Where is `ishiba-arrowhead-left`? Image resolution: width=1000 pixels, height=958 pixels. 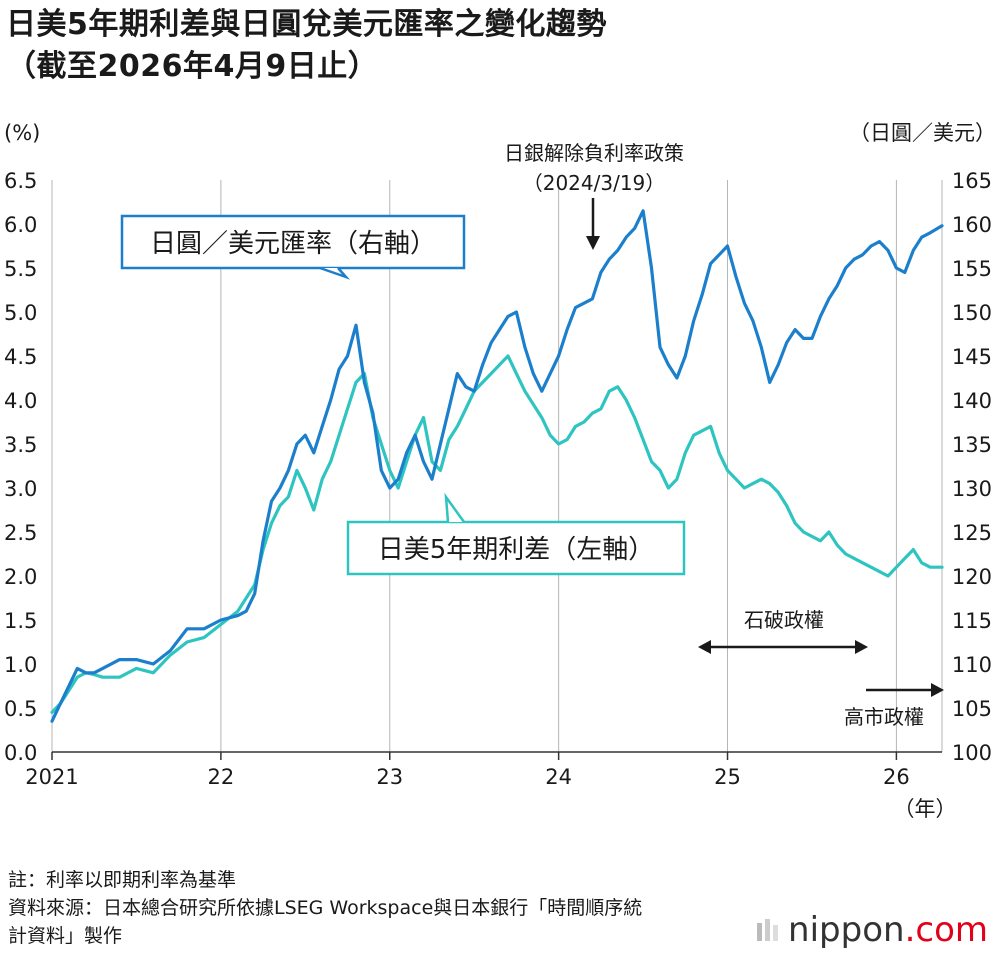
ishiba-arrowhead-left is located at coordinates (704, 647).